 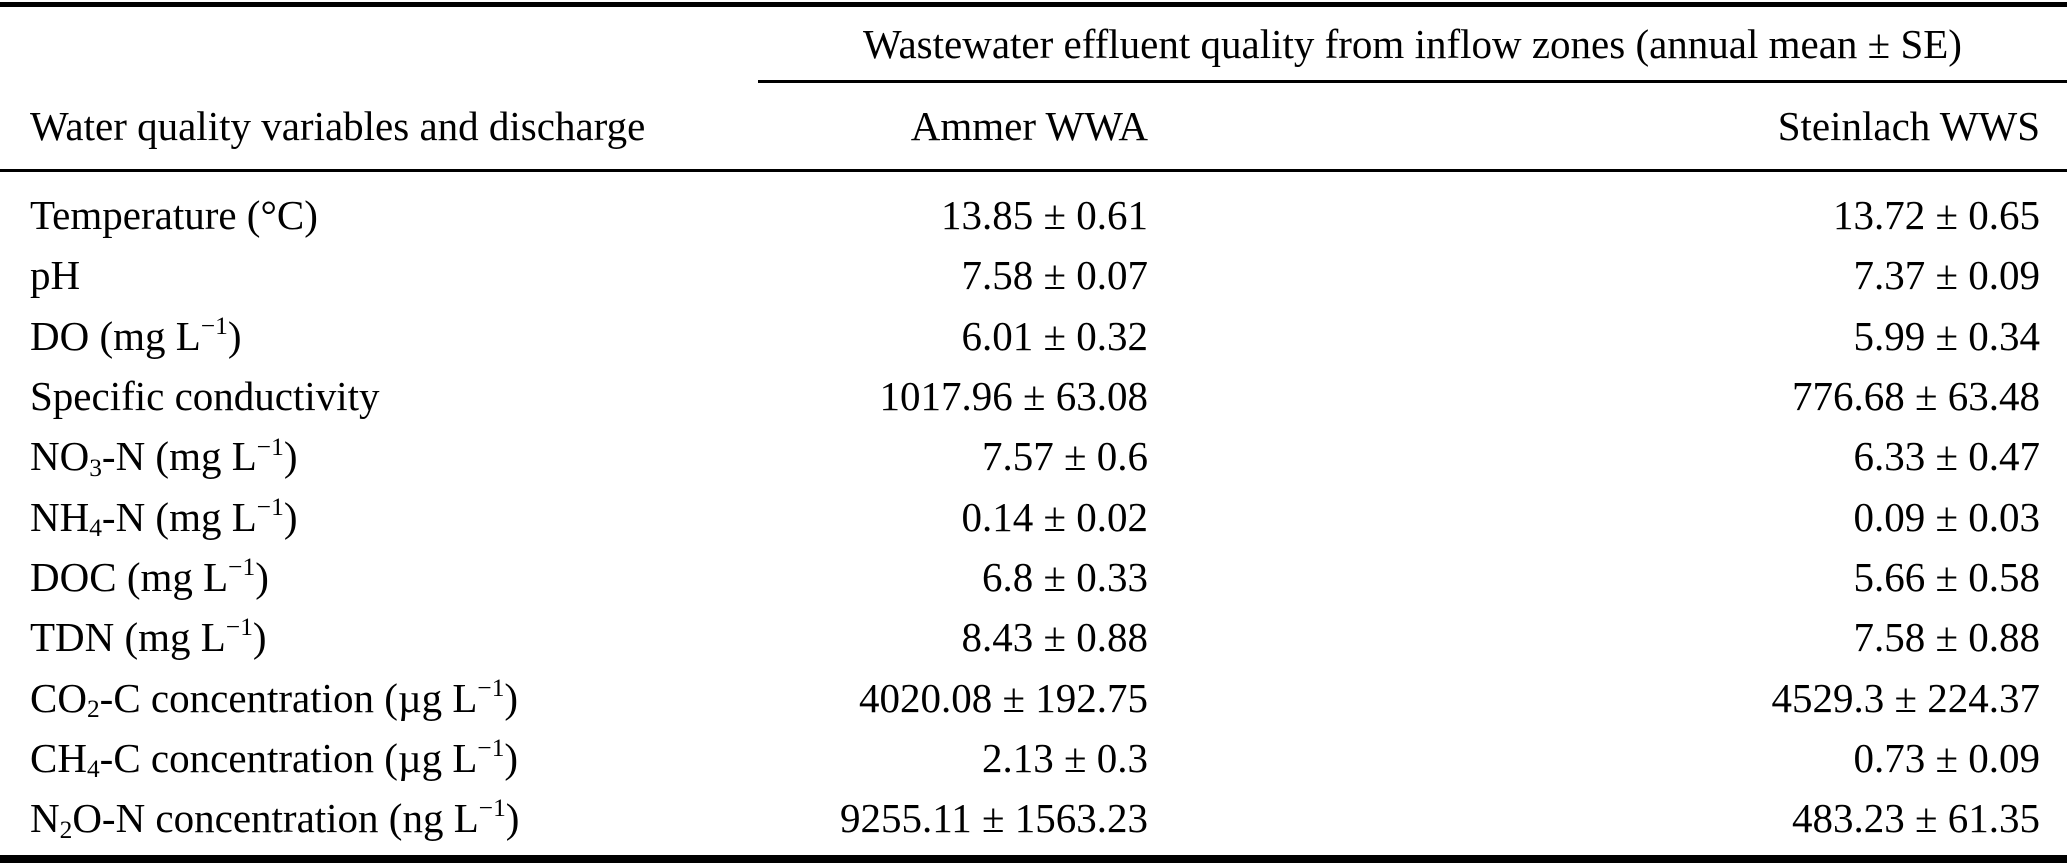 I want to click on column-header-steinlach: Steinlach WWS, so click(x=1908, y=125).